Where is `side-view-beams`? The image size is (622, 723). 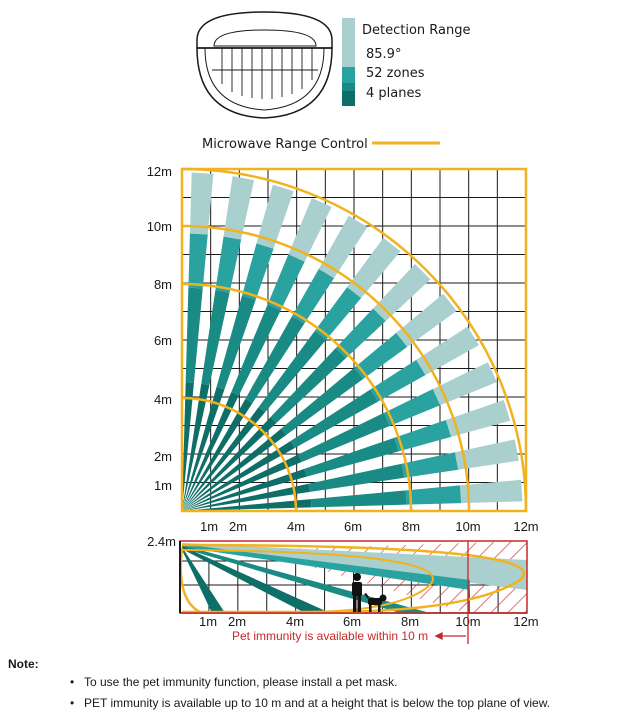
side-view-beams is located at coordinates (354, 578).